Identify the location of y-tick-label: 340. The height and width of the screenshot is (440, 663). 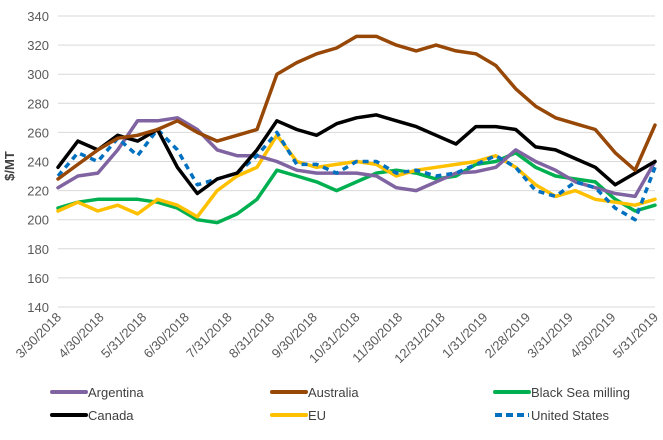
(38, 16).